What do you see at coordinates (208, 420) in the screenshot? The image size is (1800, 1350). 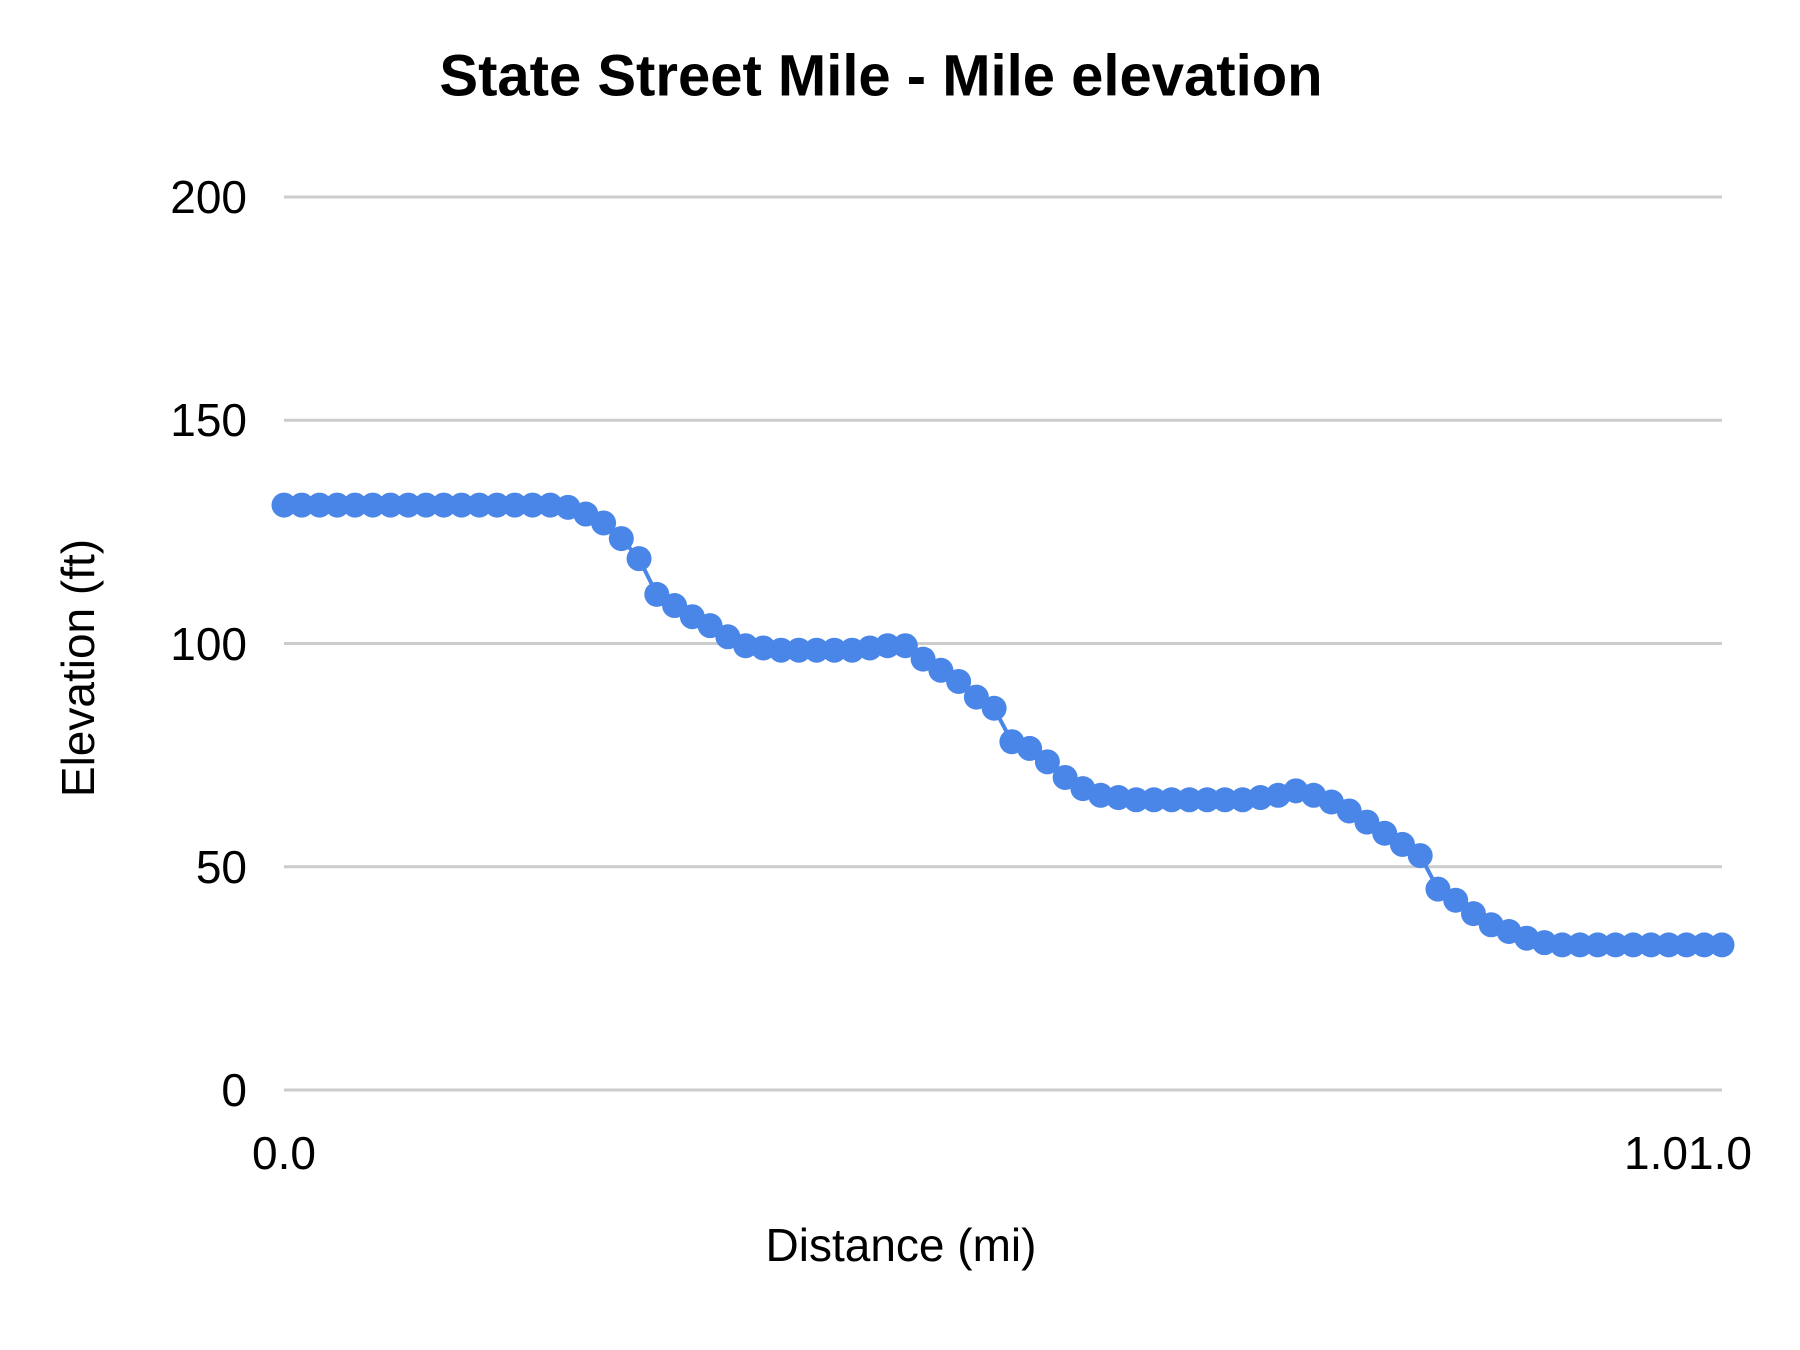 I see `y-tick-label: 150` at bounding box center [208, 420].